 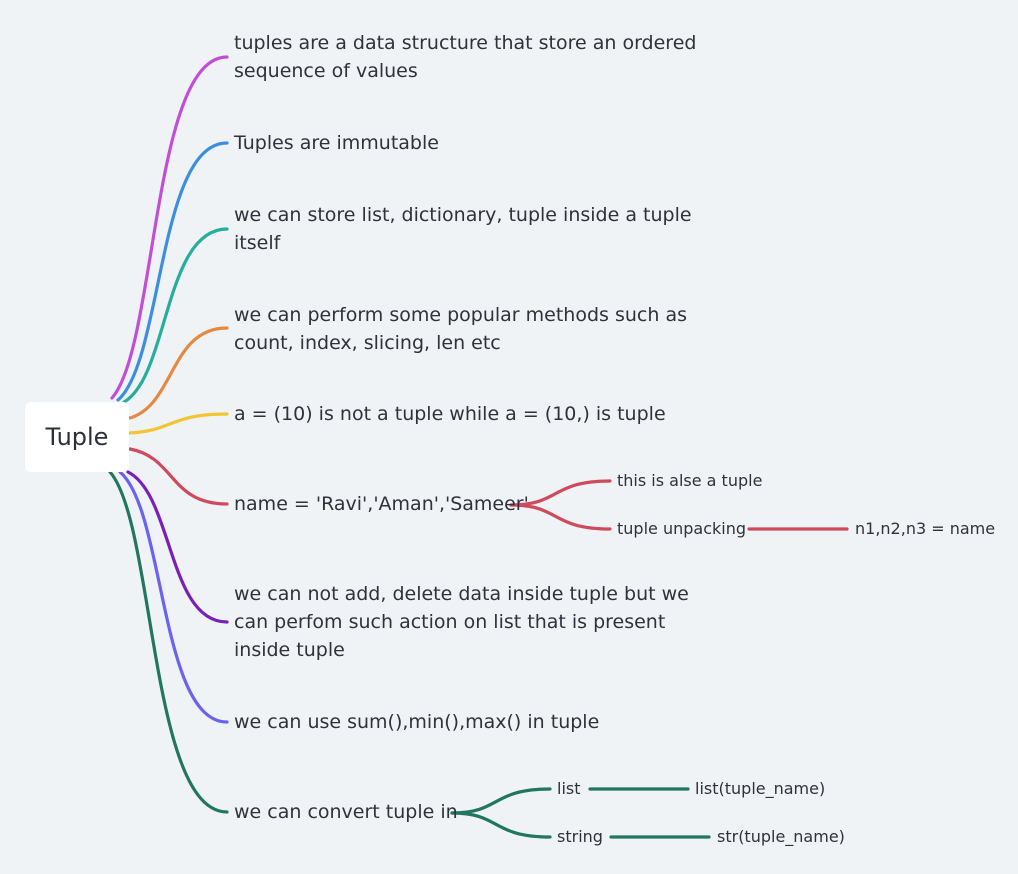 I want to click on branch-text-line: we can convert tuple in, so click(x=346, y=812).